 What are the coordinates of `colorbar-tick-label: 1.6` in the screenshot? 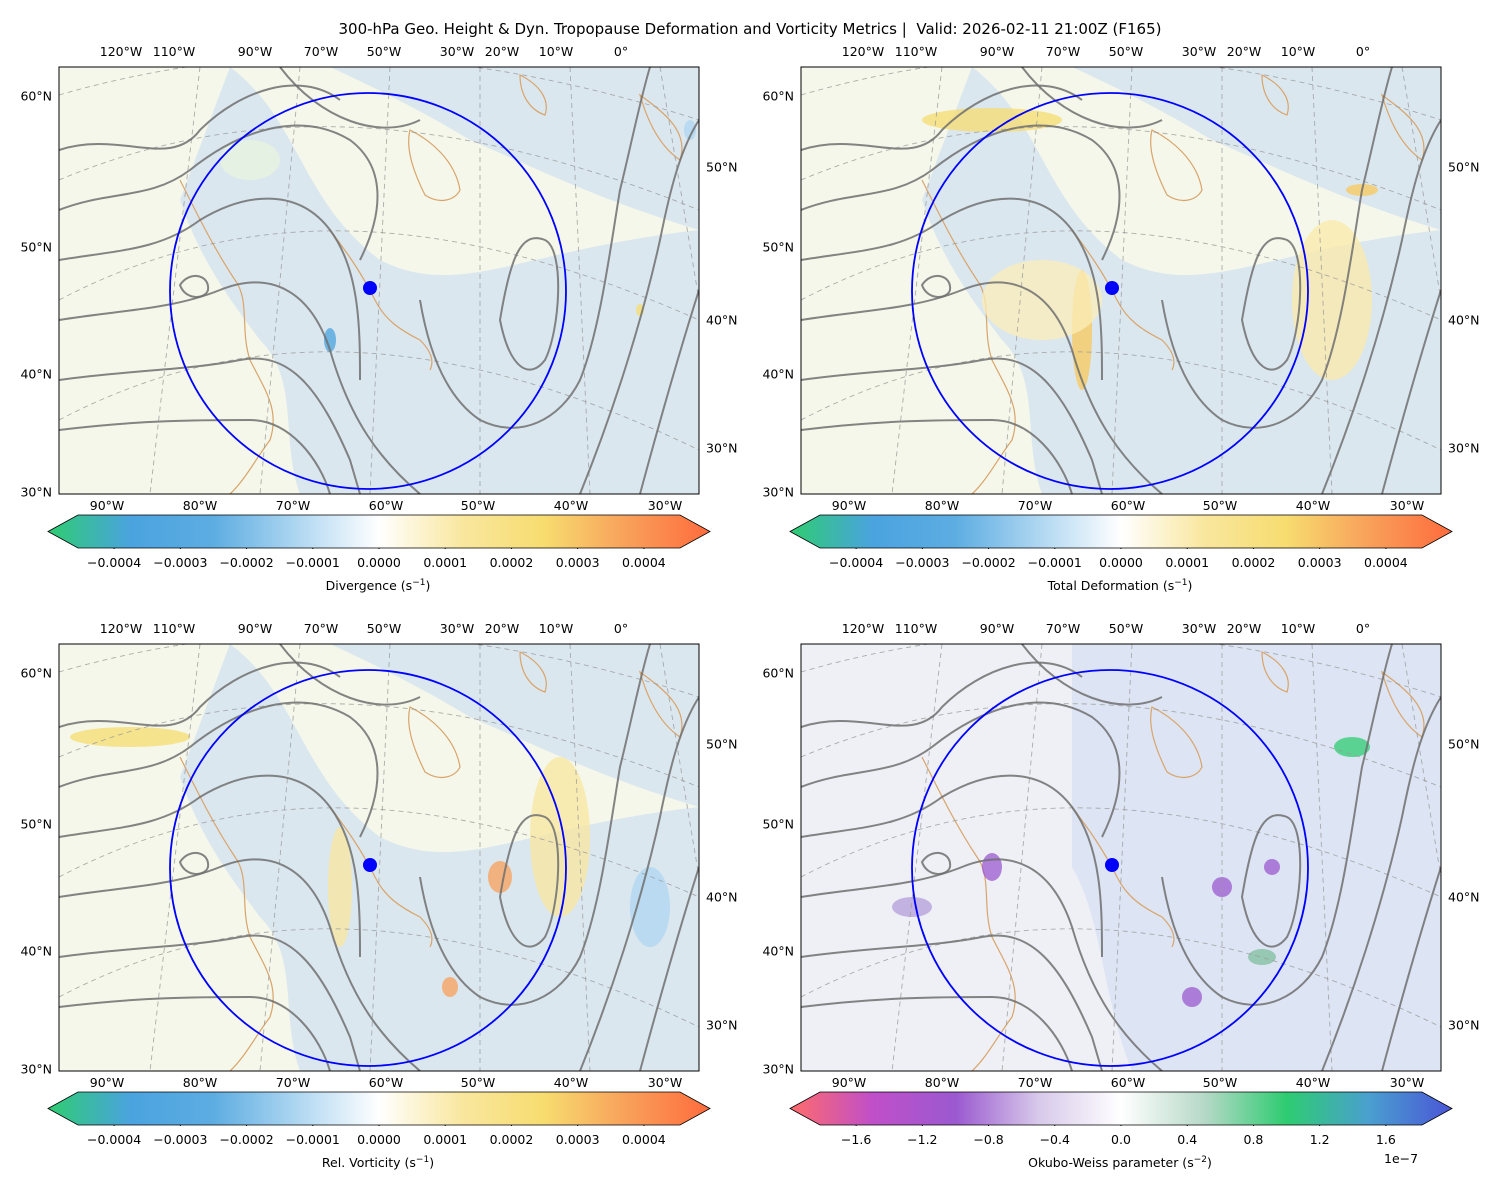 It's located at (1385, 1139).